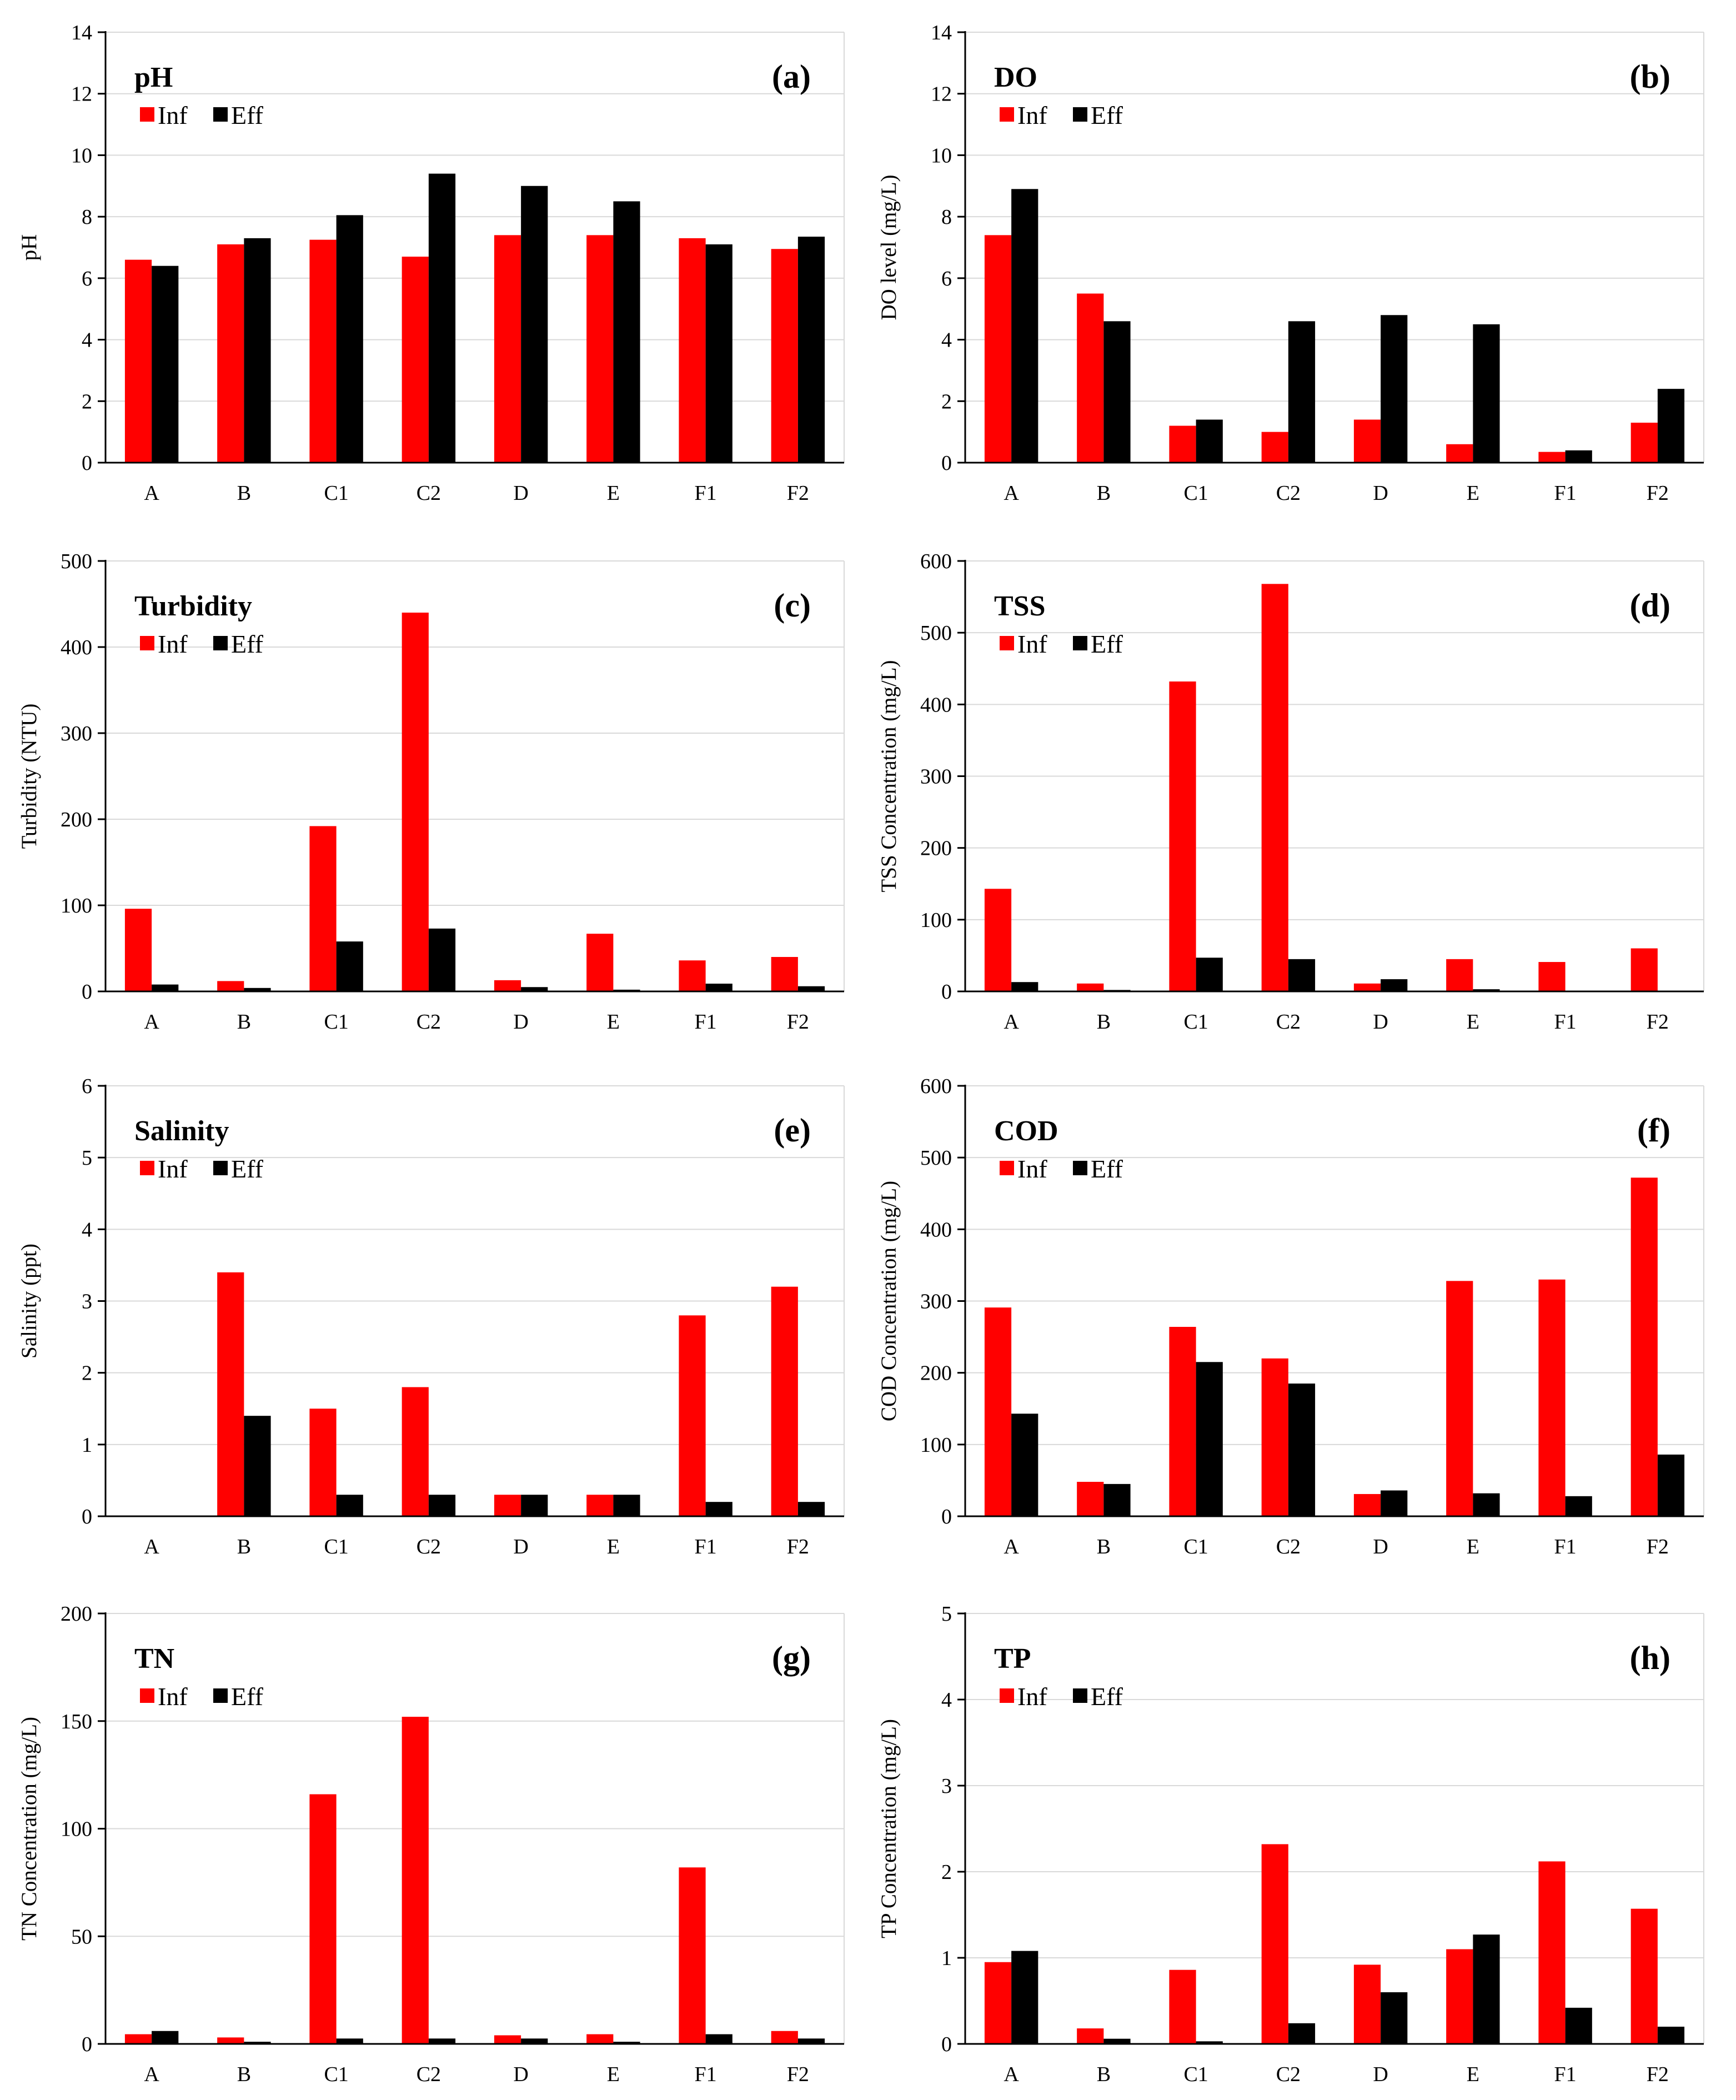  I want to click on y-tick-label: 8, so click(946, 218).